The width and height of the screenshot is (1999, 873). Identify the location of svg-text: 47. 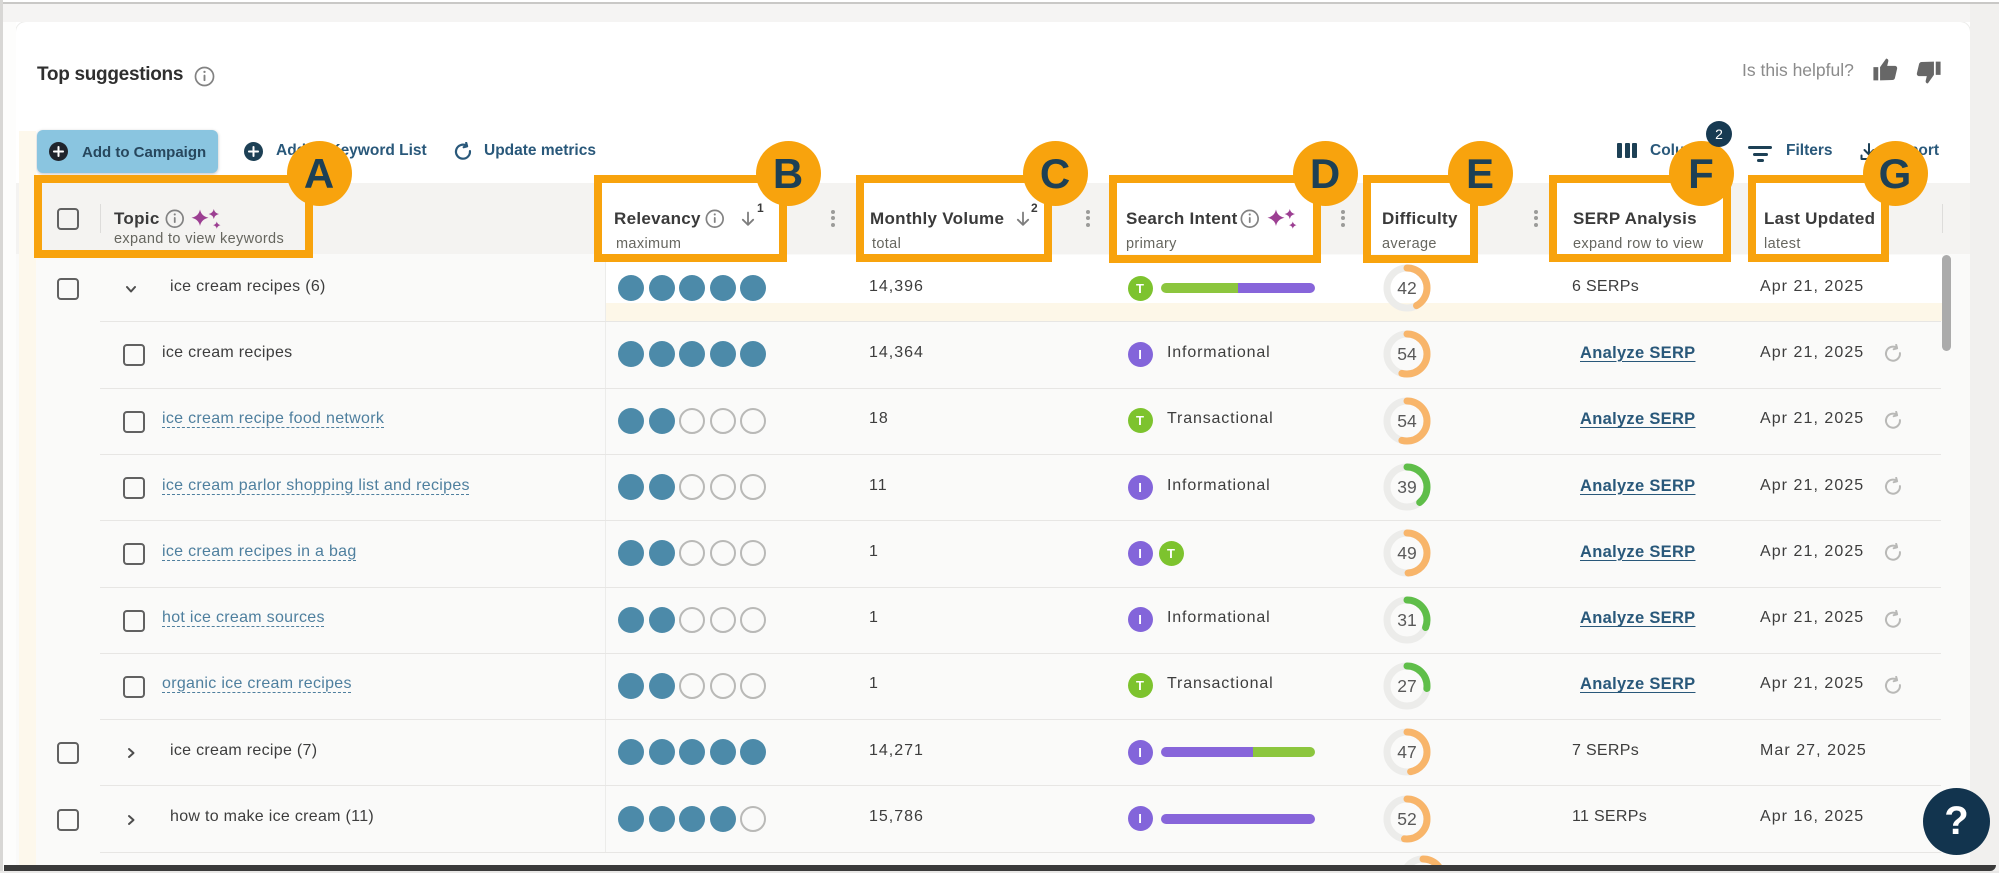
(1406, 752).